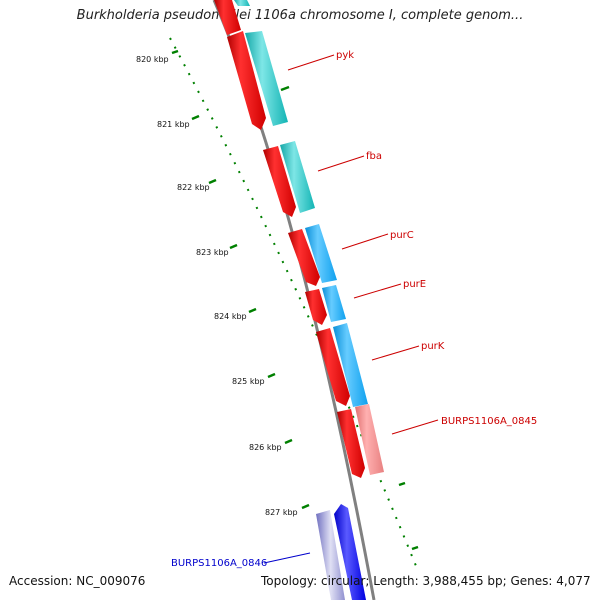 This screenshot has width=600, height=600. What do you see at coordinates (489, 421) in the screenshot?
I see `gene-label-BURPS1106A_0845: BURPS1106A_0845` at bounding box center [489, 421].